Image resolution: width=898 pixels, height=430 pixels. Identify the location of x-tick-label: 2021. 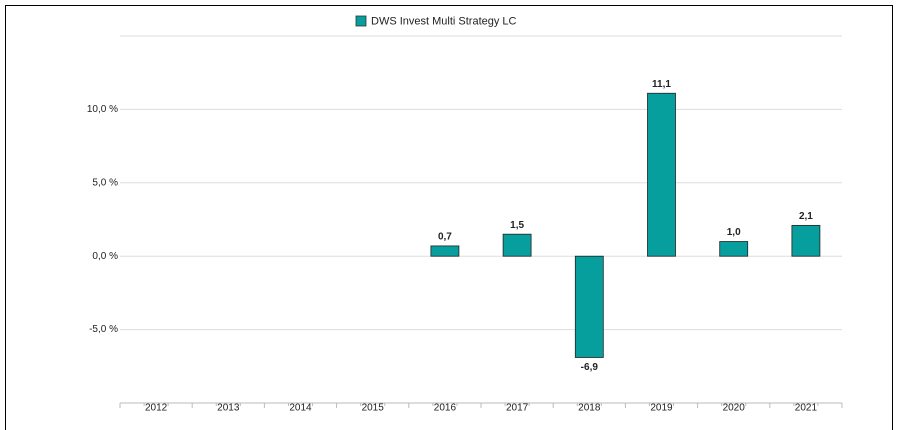
(806, 408).